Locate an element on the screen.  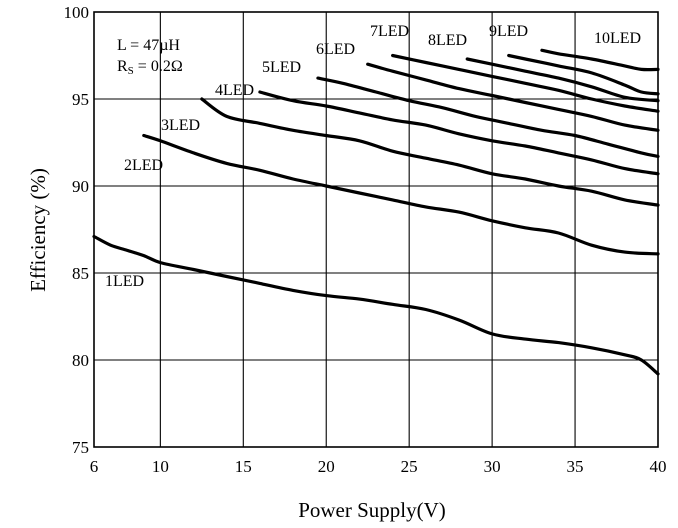
resistance-value: = 0.2Ω is located at coordinates (158, 66).